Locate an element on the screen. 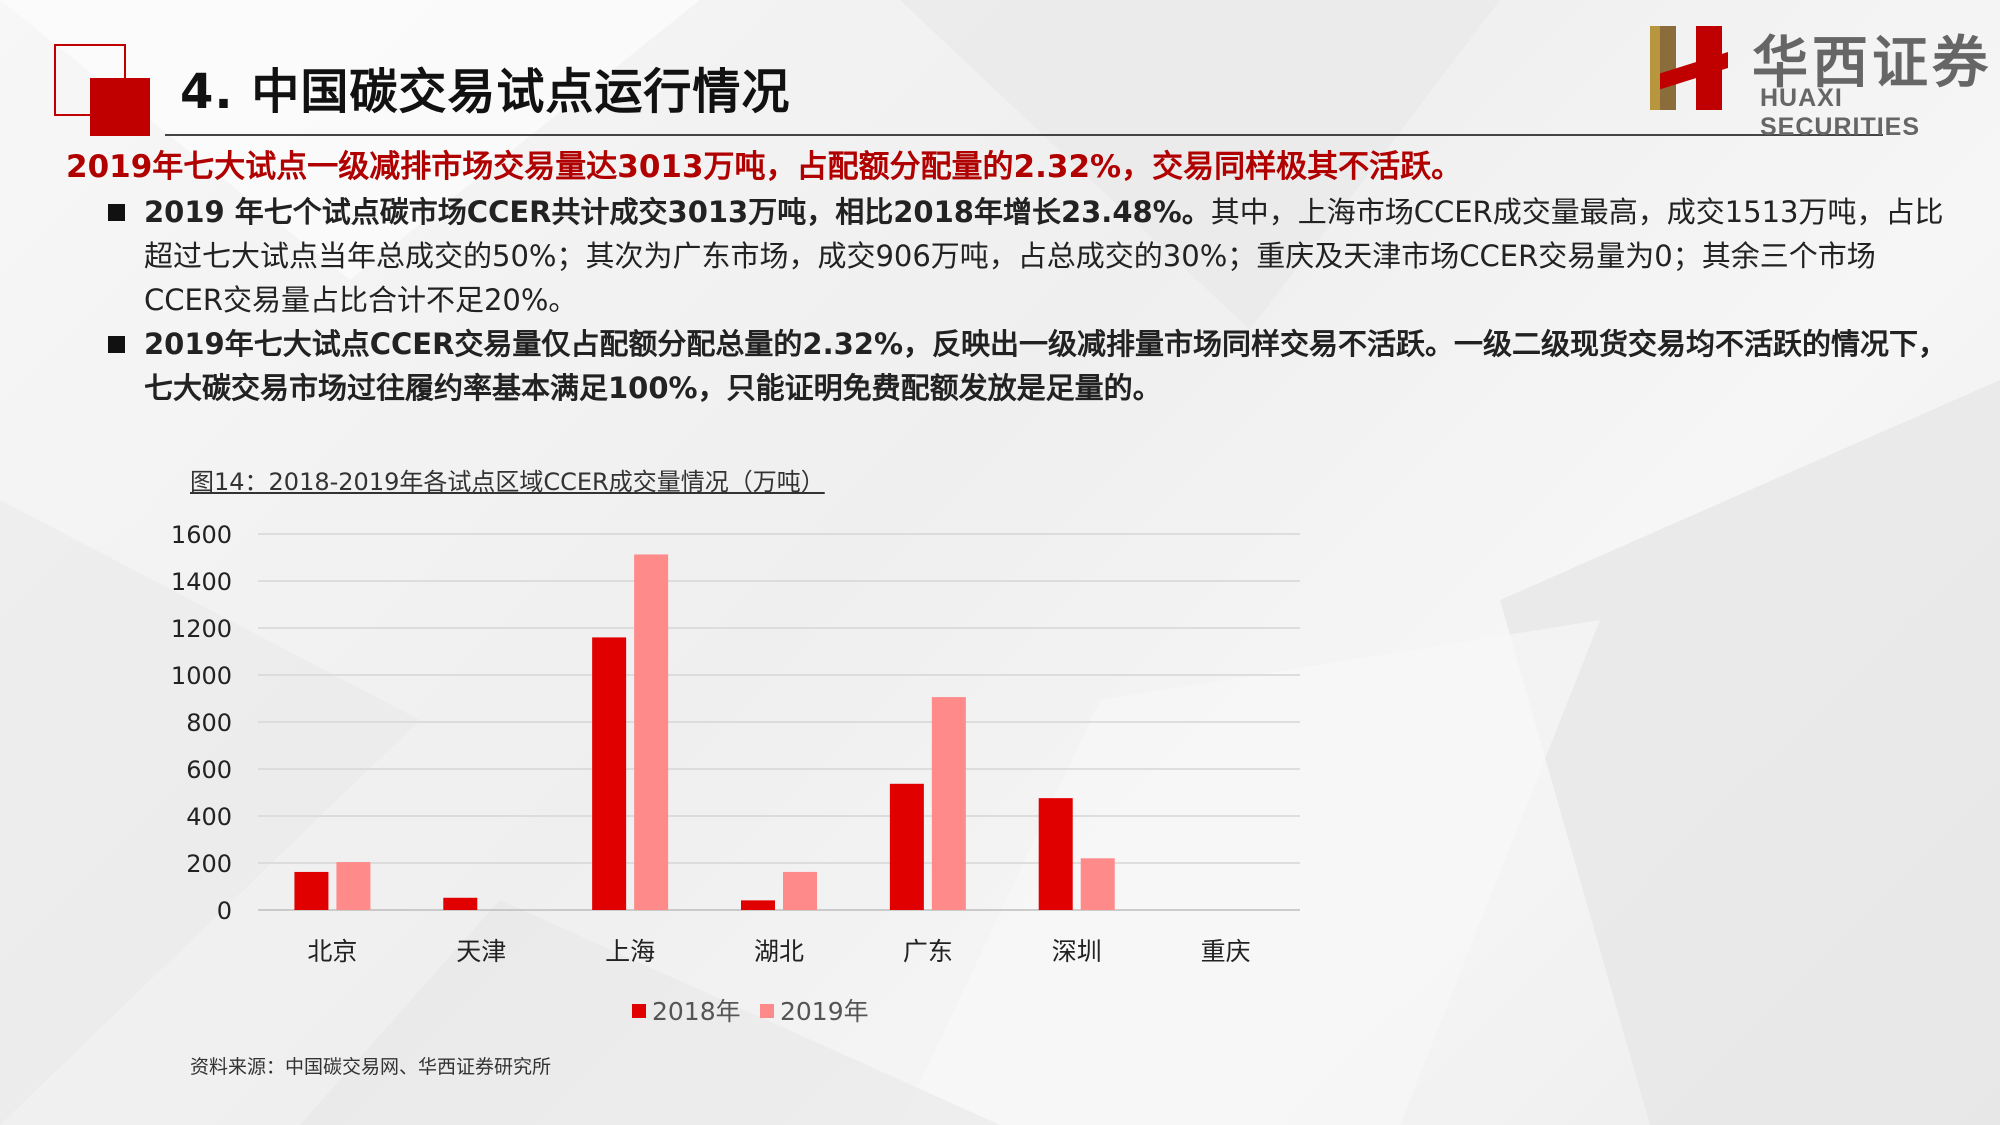 This screenshot has width=2000, height=1125. y-tick-label: 1000 is located at coordinates (201, 676).